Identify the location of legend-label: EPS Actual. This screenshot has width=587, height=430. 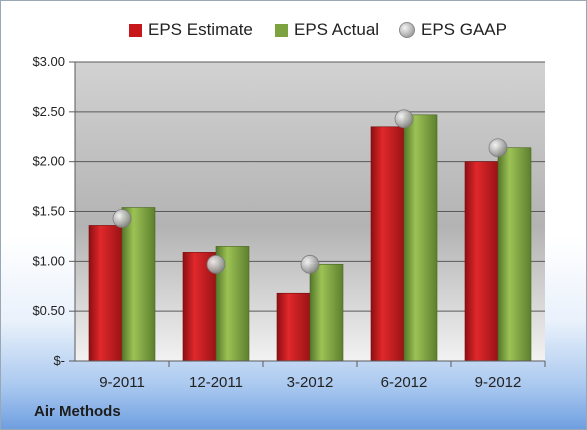
(337, 29).